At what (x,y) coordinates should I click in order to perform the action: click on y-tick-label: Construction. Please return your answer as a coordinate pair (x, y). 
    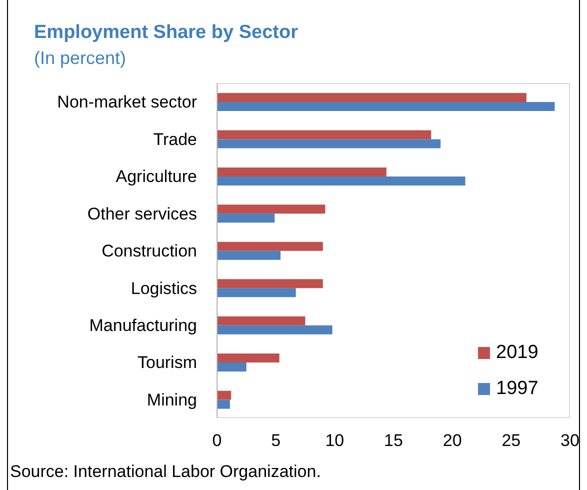
    Looking at the image, I should click on (149, 251).